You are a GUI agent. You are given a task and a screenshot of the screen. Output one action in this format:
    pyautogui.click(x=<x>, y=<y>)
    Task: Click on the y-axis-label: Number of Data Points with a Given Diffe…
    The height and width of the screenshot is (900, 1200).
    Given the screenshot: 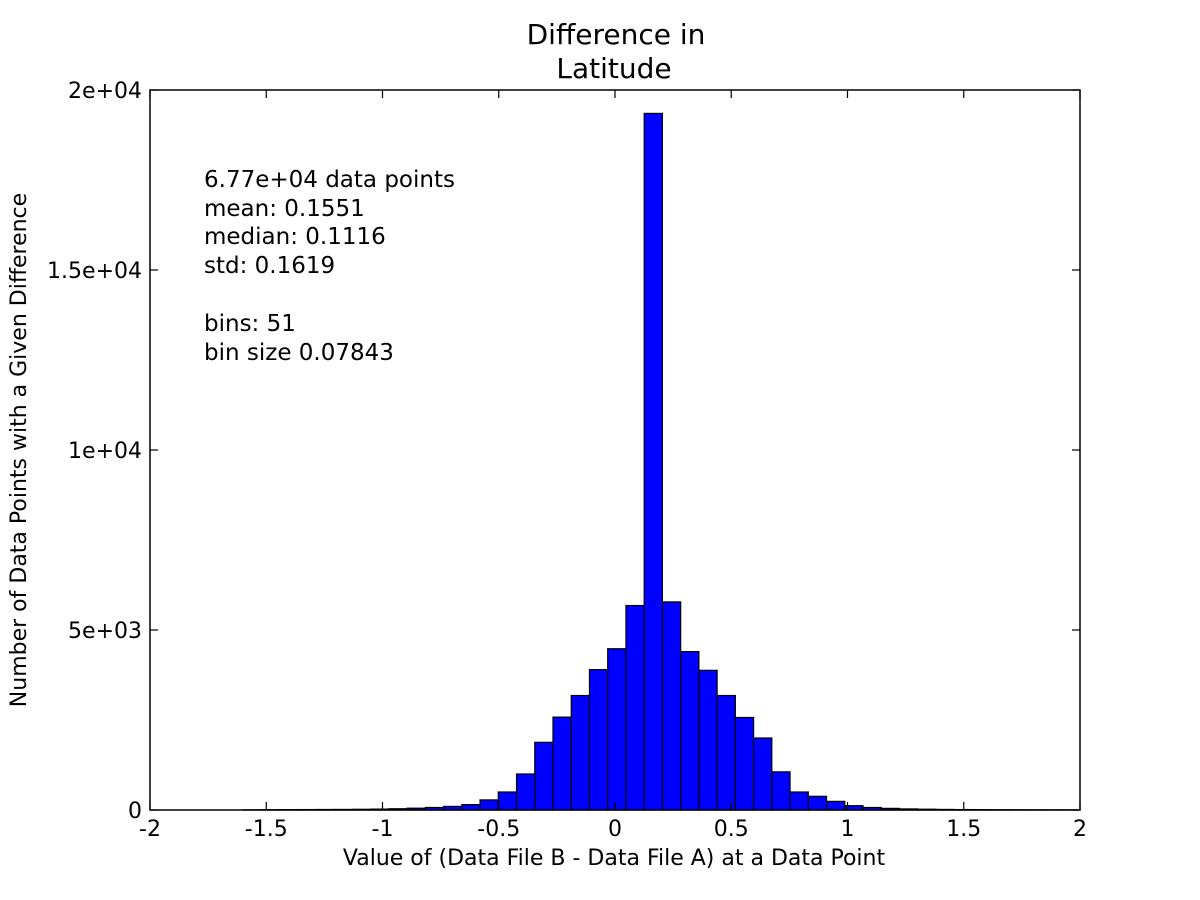 What is the action you would take?
    pyautogui.click(x=19, y=450)
    